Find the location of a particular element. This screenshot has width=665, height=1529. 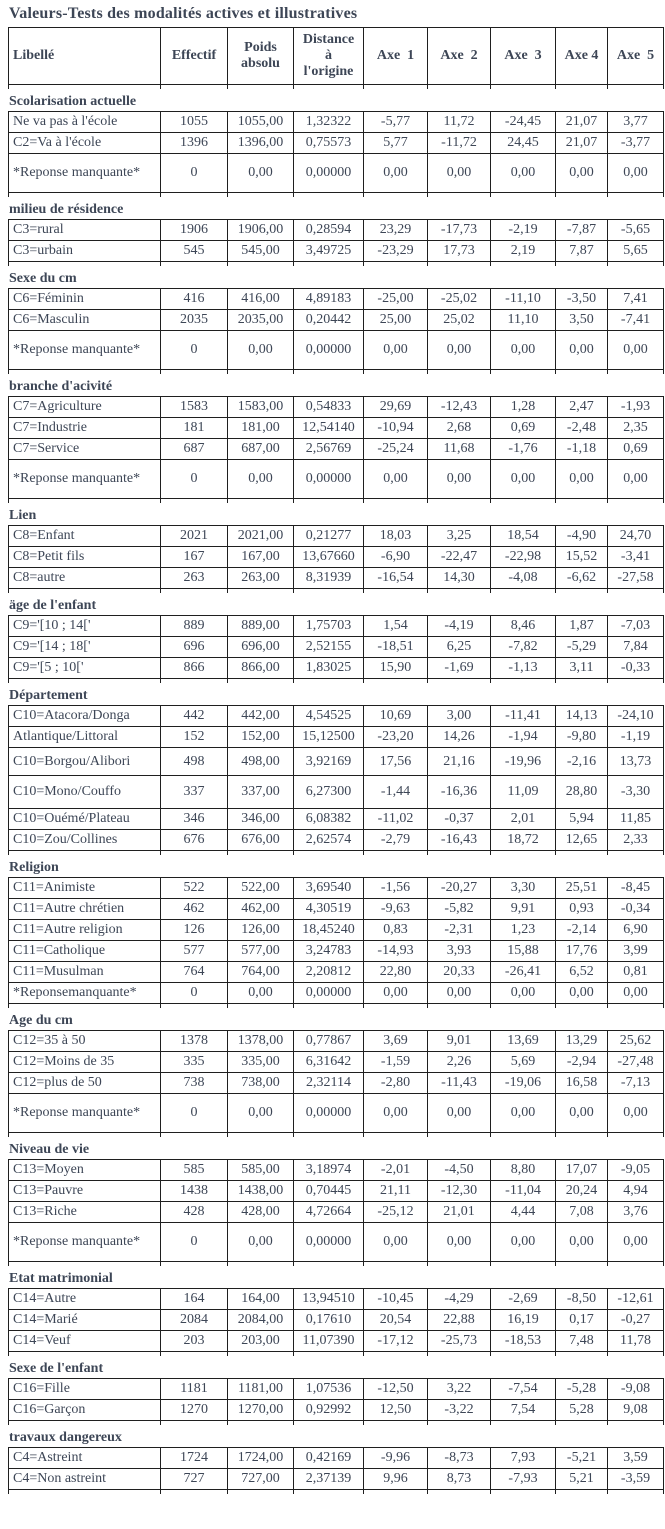

cell-effectif: 1906 is located at coordinates (194, 230).